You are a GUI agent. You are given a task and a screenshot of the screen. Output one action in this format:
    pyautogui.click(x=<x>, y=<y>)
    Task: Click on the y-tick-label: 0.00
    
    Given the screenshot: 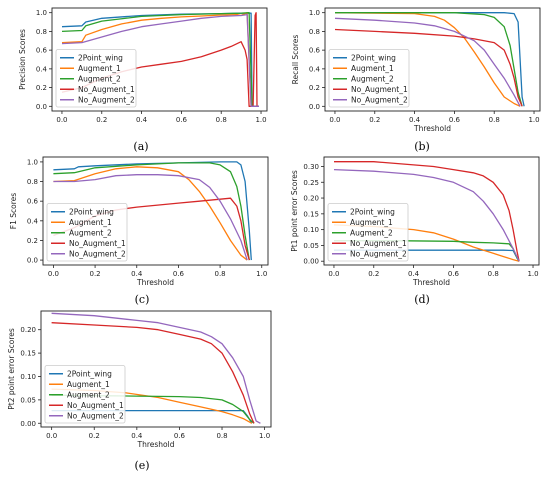 What is the action you would take?
    pyautogui.click(x=311, y=262)
    